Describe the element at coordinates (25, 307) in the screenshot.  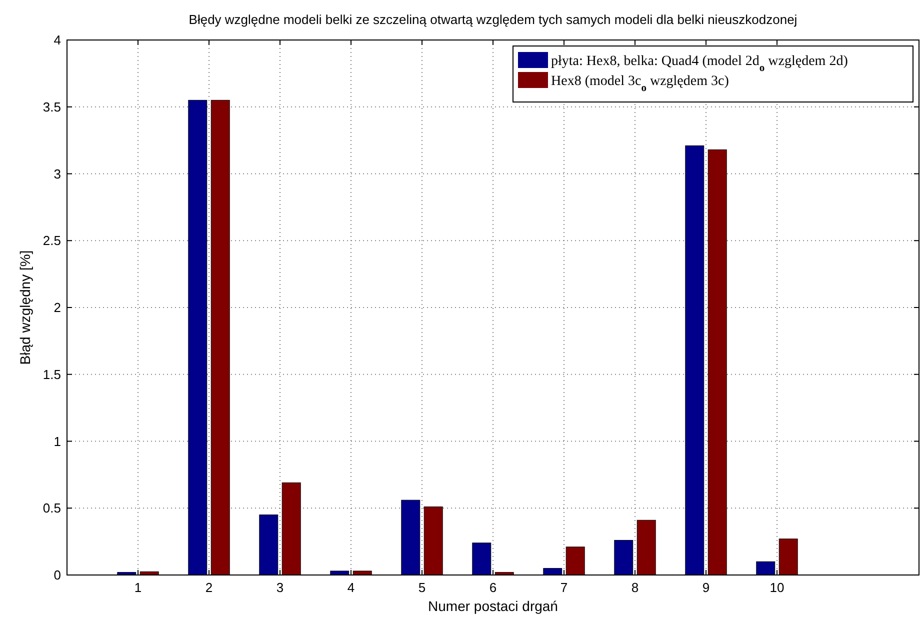
I see `y-axis-title: Błąd względny [%]` at that location.